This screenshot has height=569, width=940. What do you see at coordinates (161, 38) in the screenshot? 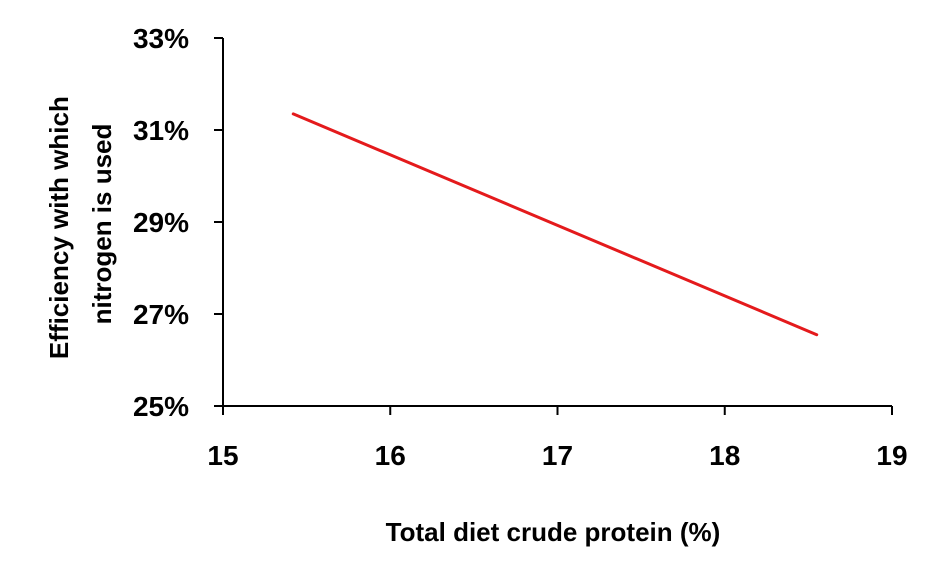
I see `y-tick-label: 33%` at bounding box center [161, 38].